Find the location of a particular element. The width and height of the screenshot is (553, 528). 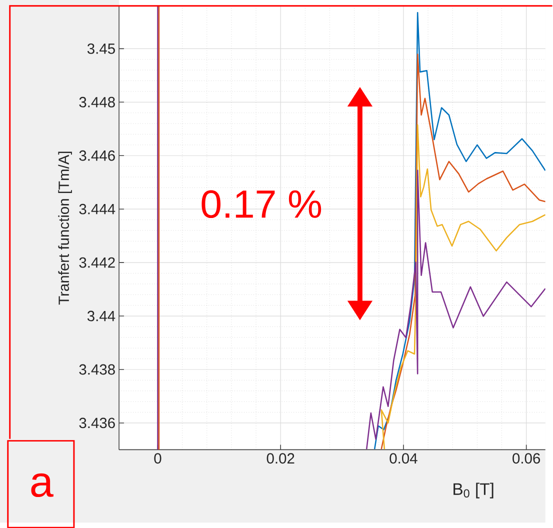

y-tick-label: 3.442 is located at coordinates (97, 262).